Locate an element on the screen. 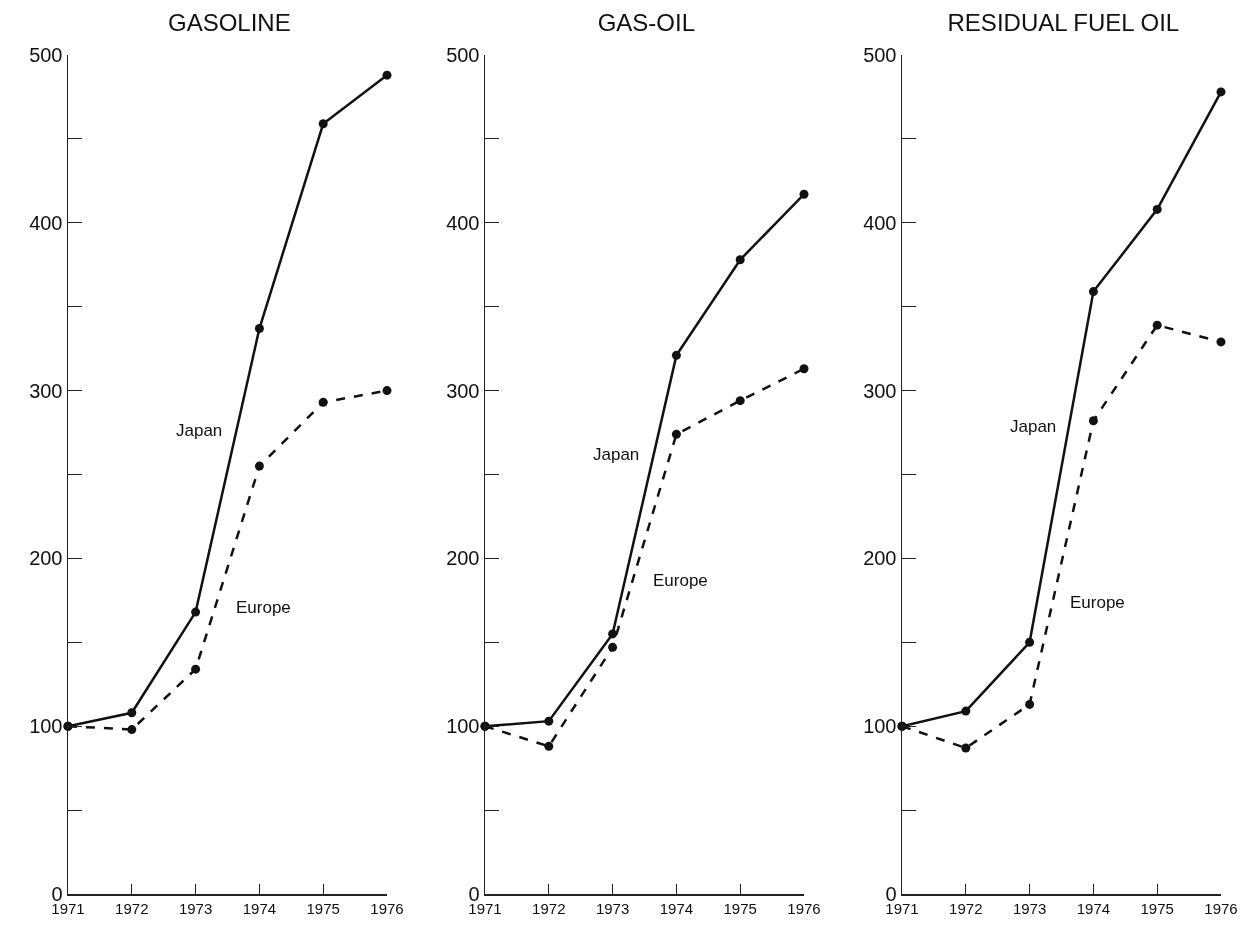  chart-title: GAS-OIL is located at coordinates (646, 22).